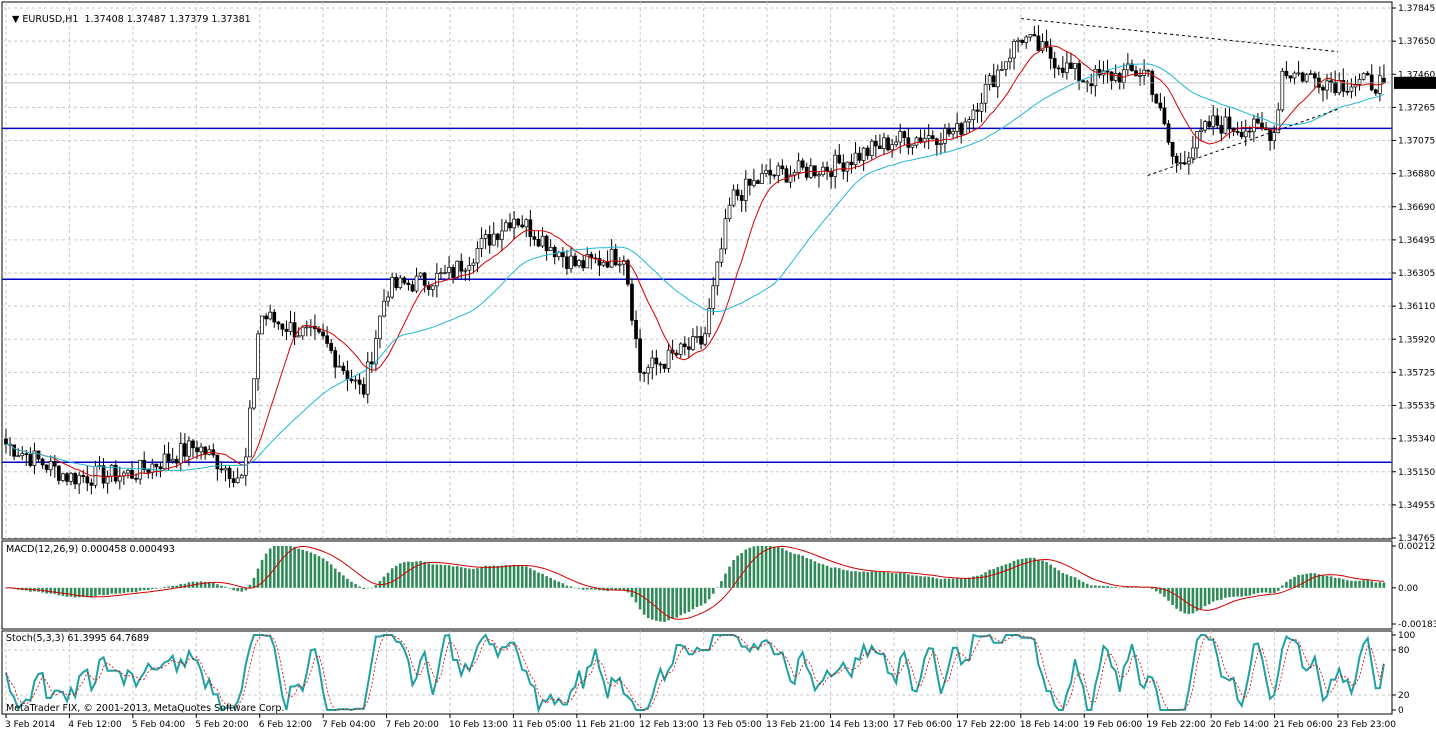  I want to click on macd-y-tick-label: 0.00, so click(1408, 589).